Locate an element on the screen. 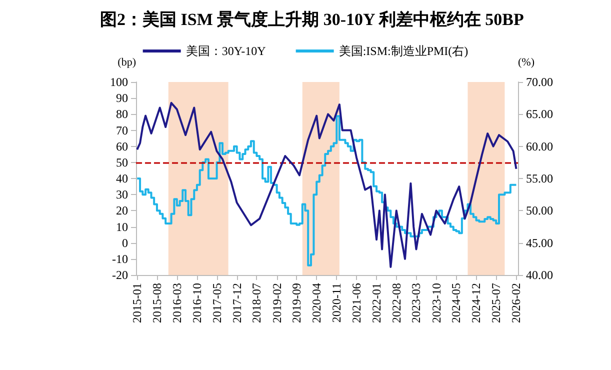  y2-tick-label: 50.00 is located at coordinates (539, 211).